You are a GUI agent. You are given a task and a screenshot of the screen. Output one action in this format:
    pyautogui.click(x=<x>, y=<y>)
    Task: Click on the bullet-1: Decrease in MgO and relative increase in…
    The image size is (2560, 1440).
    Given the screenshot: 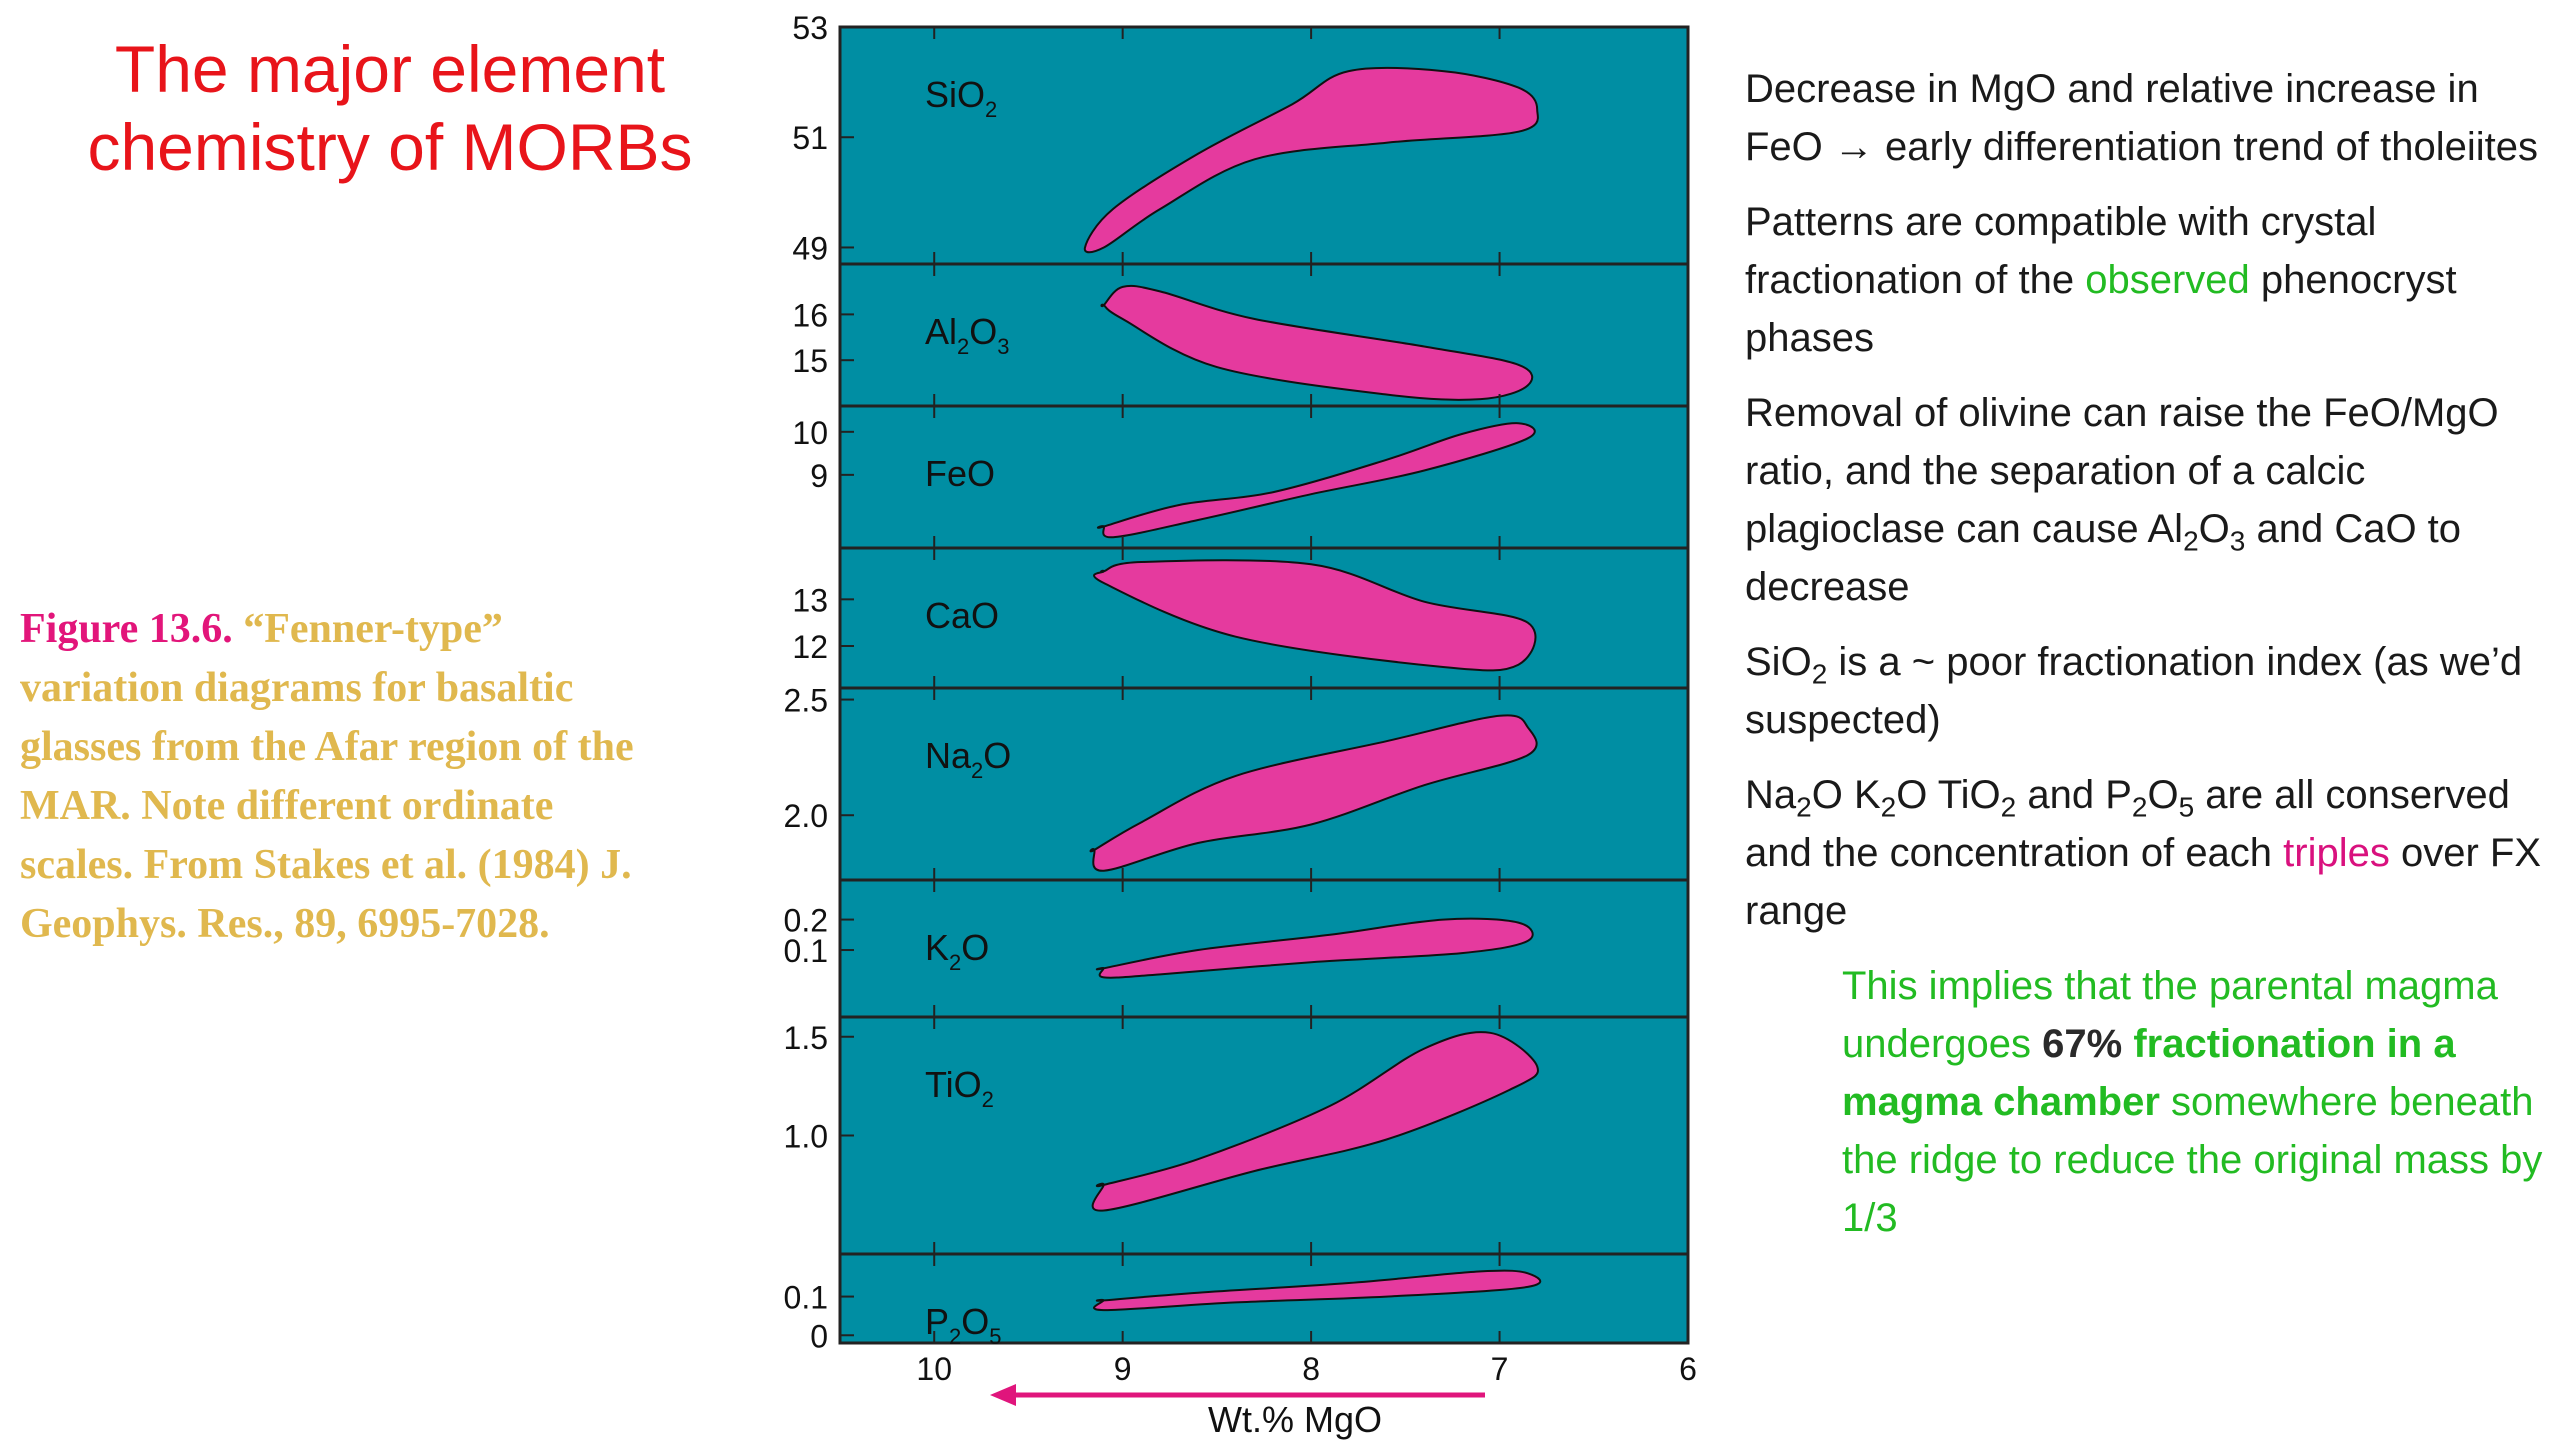 What is the action you would take?
    pyautogui.click(x=2142, y=118)
    